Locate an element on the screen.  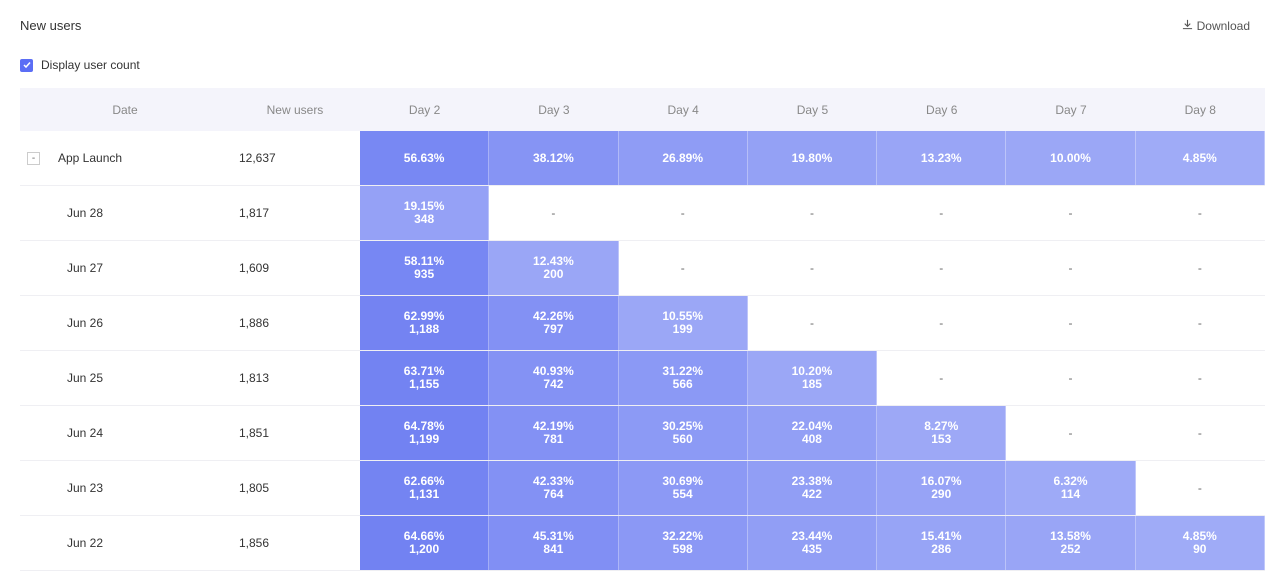
date-cell: Jun 22 is located at coordinates (85, 543).